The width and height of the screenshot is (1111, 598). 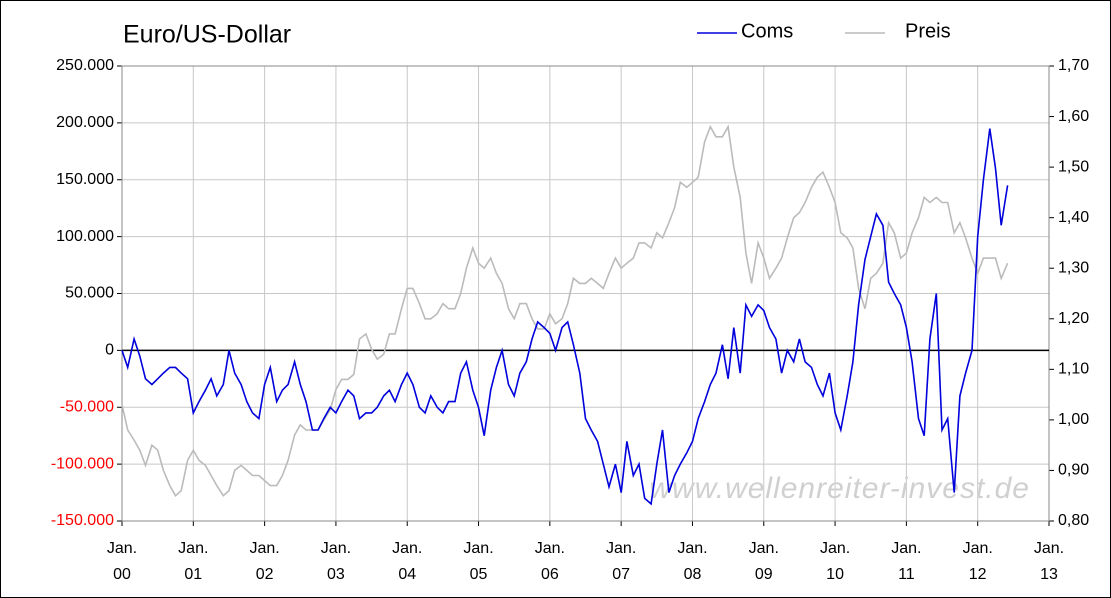 What do you see at coordinates (839, 488) in the screenshot?
I see `watermark: www.wellenreiter-invest.de` at bounding box center [839, 488].